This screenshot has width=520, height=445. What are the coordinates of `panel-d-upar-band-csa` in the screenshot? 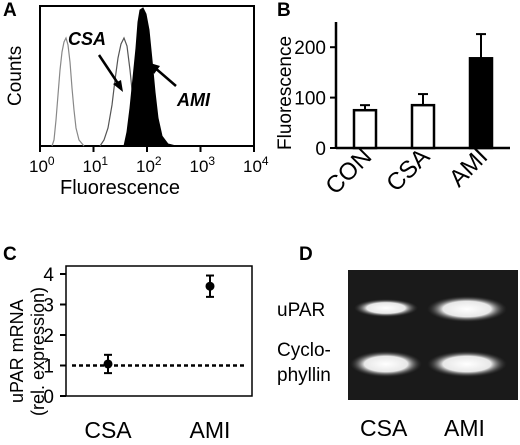 It's located at (386, 308).